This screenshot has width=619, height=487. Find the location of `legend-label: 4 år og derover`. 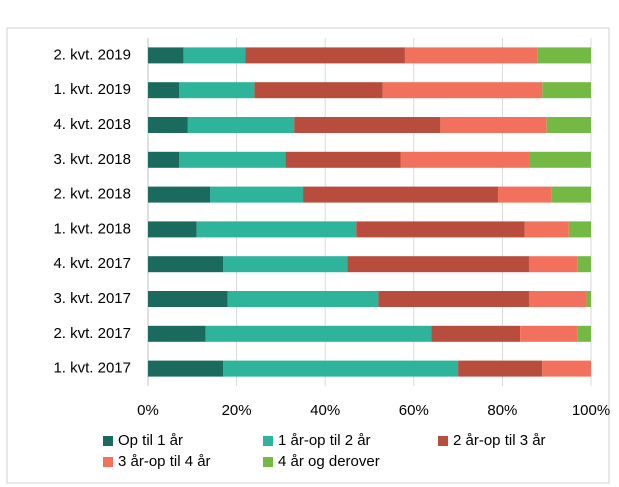

legend-label: 4 år og derover is located at coordinates (329, 461).